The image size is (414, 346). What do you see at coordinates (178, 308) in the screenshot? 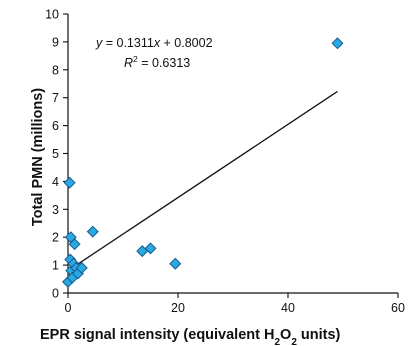
I see `x-tick-label: 20` at bounding box center [178, 308].